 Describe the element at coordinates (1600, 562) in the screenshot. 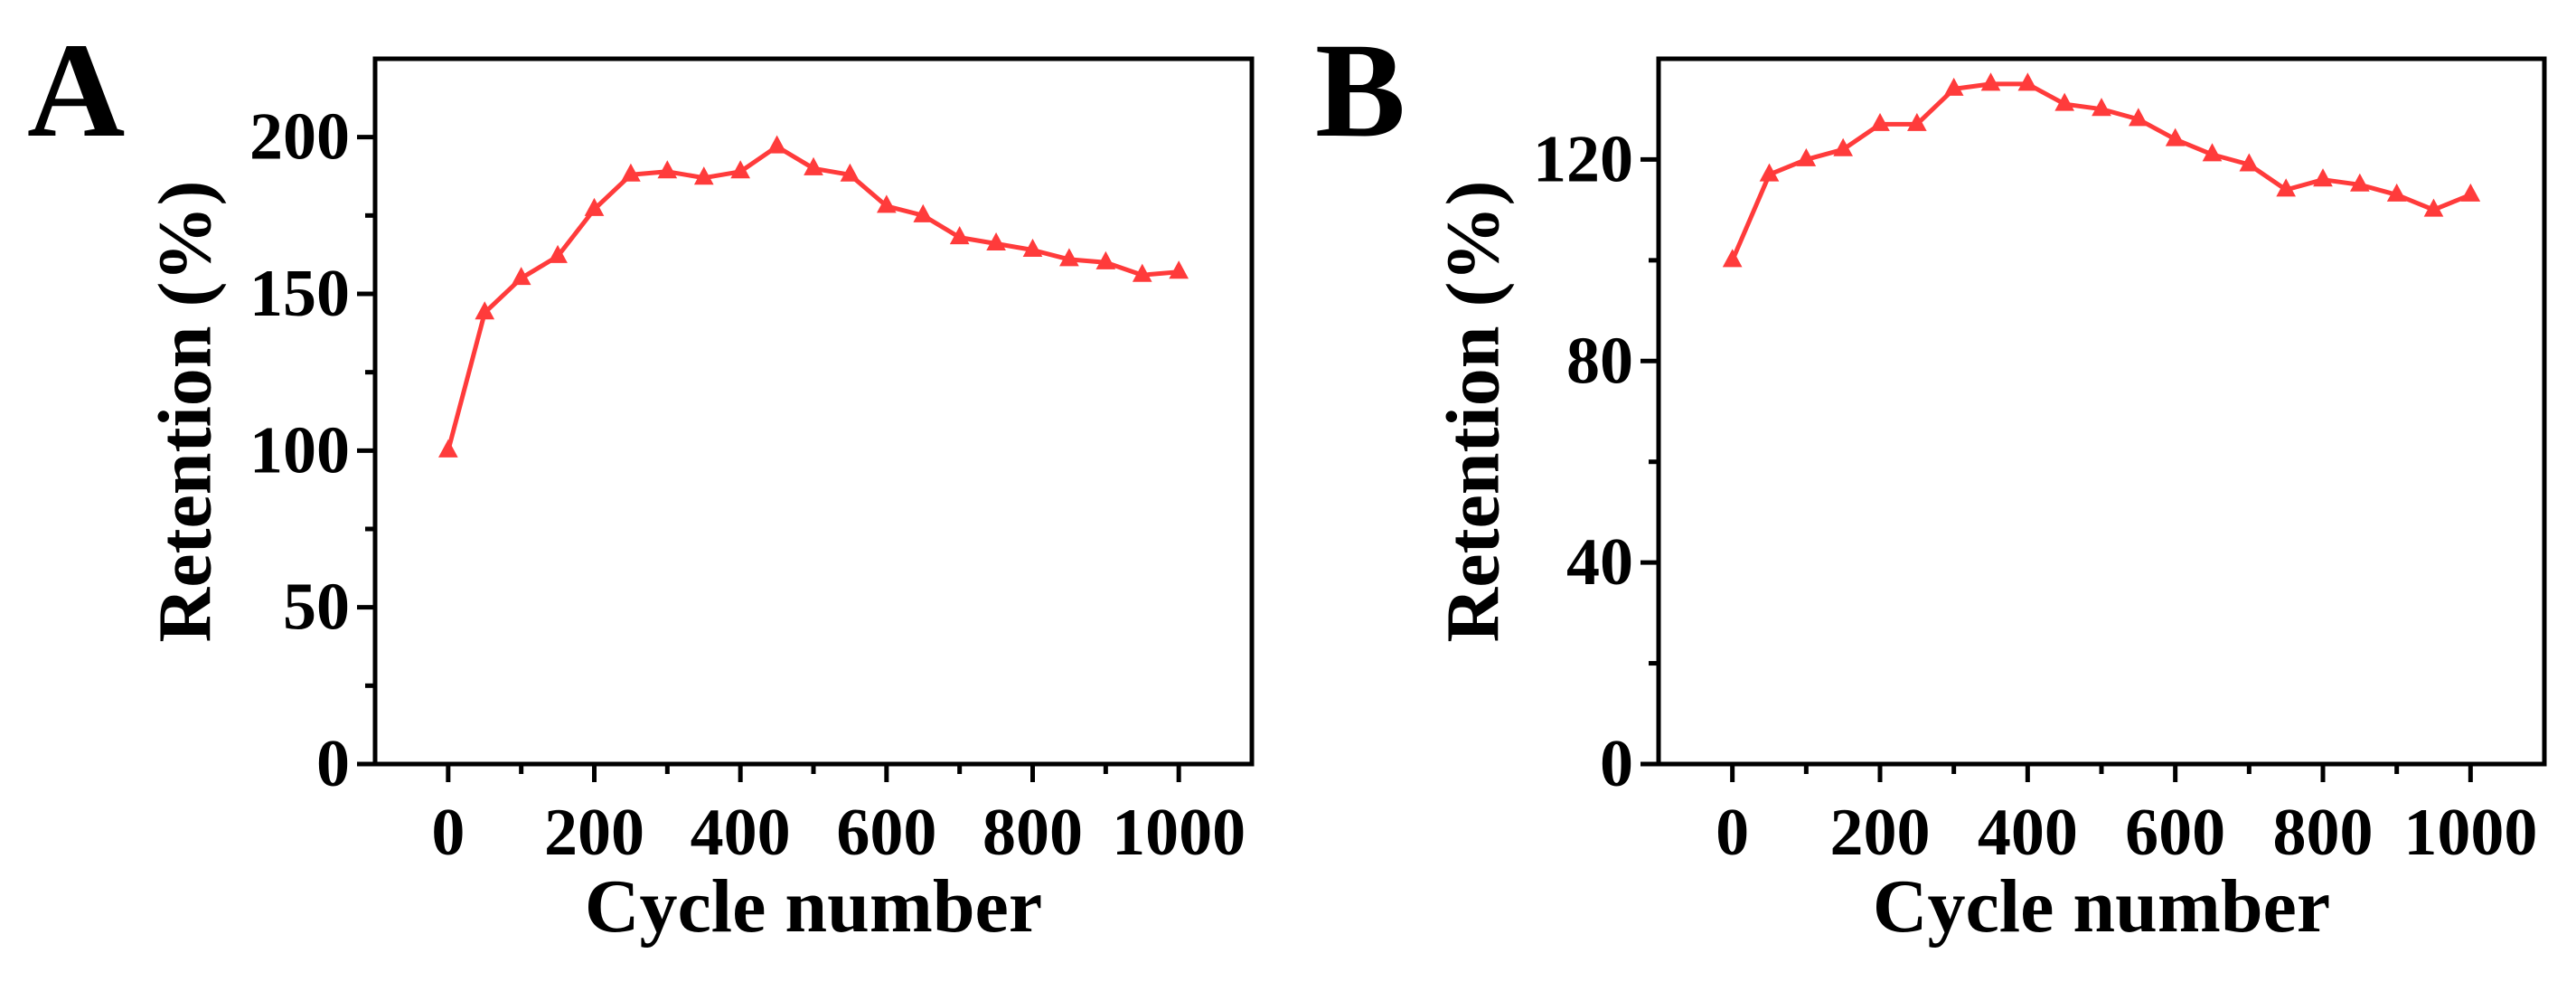

I see `y-tick-label: 40` at that location.